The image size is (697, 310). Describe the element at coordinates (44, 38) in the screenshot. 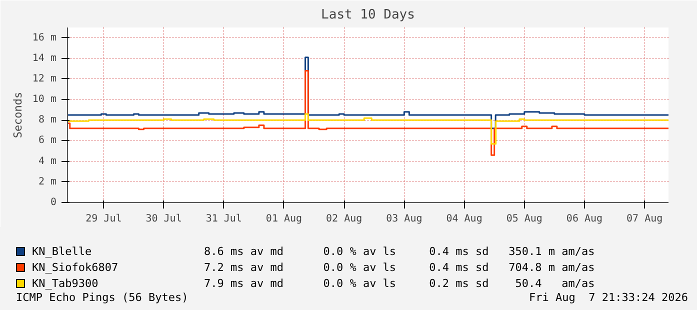

I see `y-tick-label: 16 m` at that location.